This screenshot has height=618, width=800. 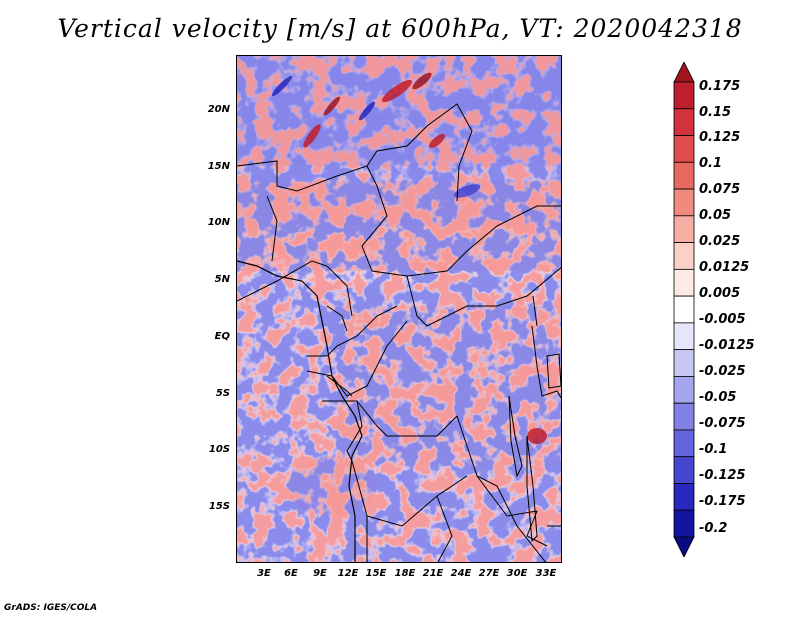 What do you see at coordinates (720, 86) in the screenshot?
I see `legend-label: 0.175` at bounding box center [720, 86].